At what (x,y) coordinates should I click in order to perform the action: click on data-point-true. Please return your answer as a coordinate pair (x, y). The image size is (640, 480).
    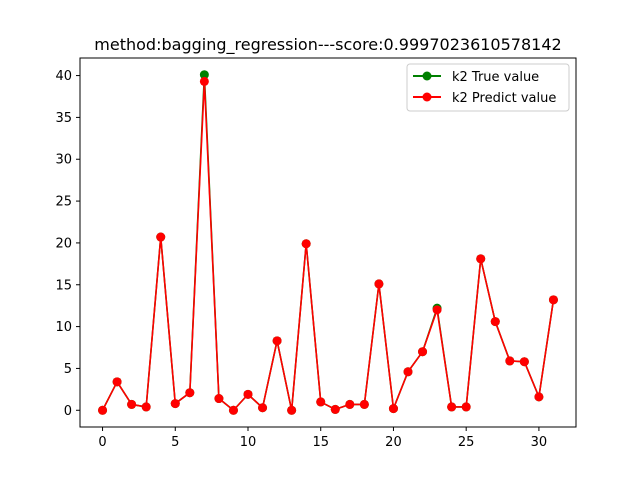
    Looking at the image, I should click on (204, 75).